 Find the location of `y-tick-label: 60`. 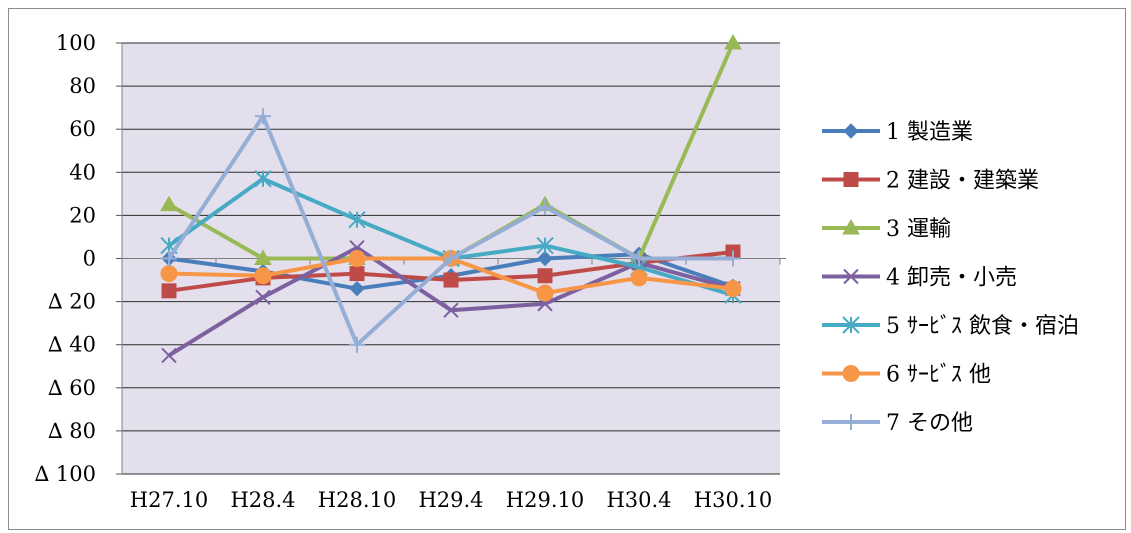

y-tick-label: 60 is located at coordinates (82, 129).